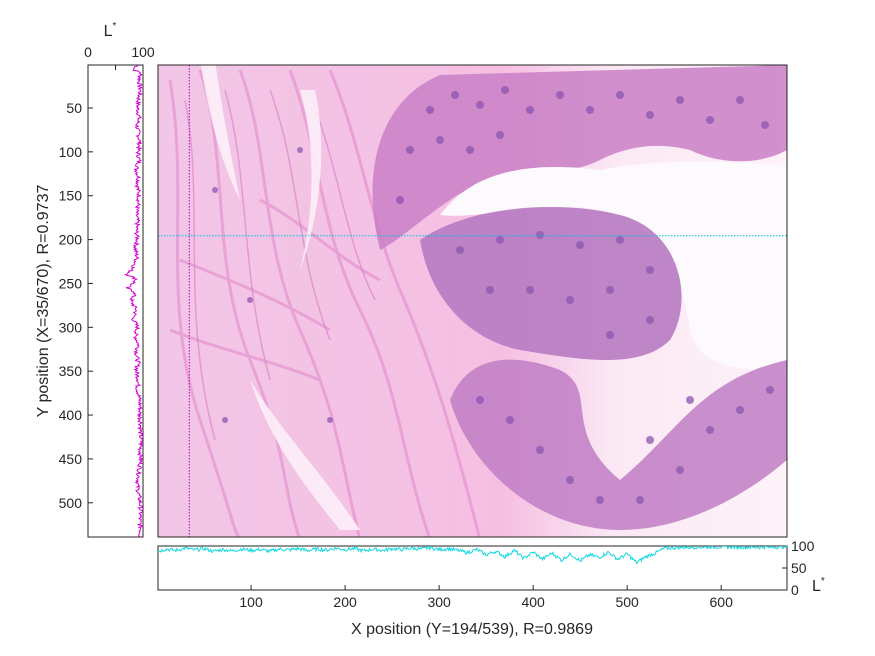 This screenshot has width=875, height=656. I want to click on left-ytick-label: 200, so click(71, 240).